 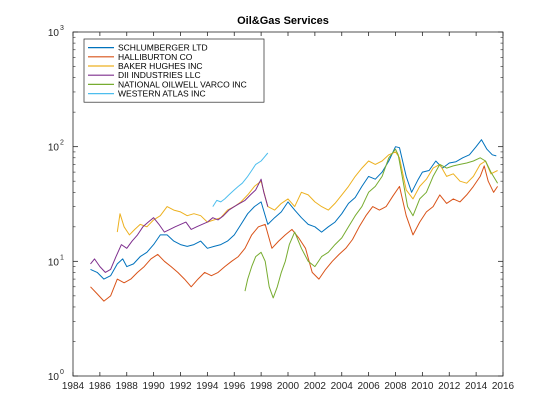 What do you see at coordinates (369, 386) in the screenshot?
I see `x-tick-label: 2006` at bounding box center [369, 386].